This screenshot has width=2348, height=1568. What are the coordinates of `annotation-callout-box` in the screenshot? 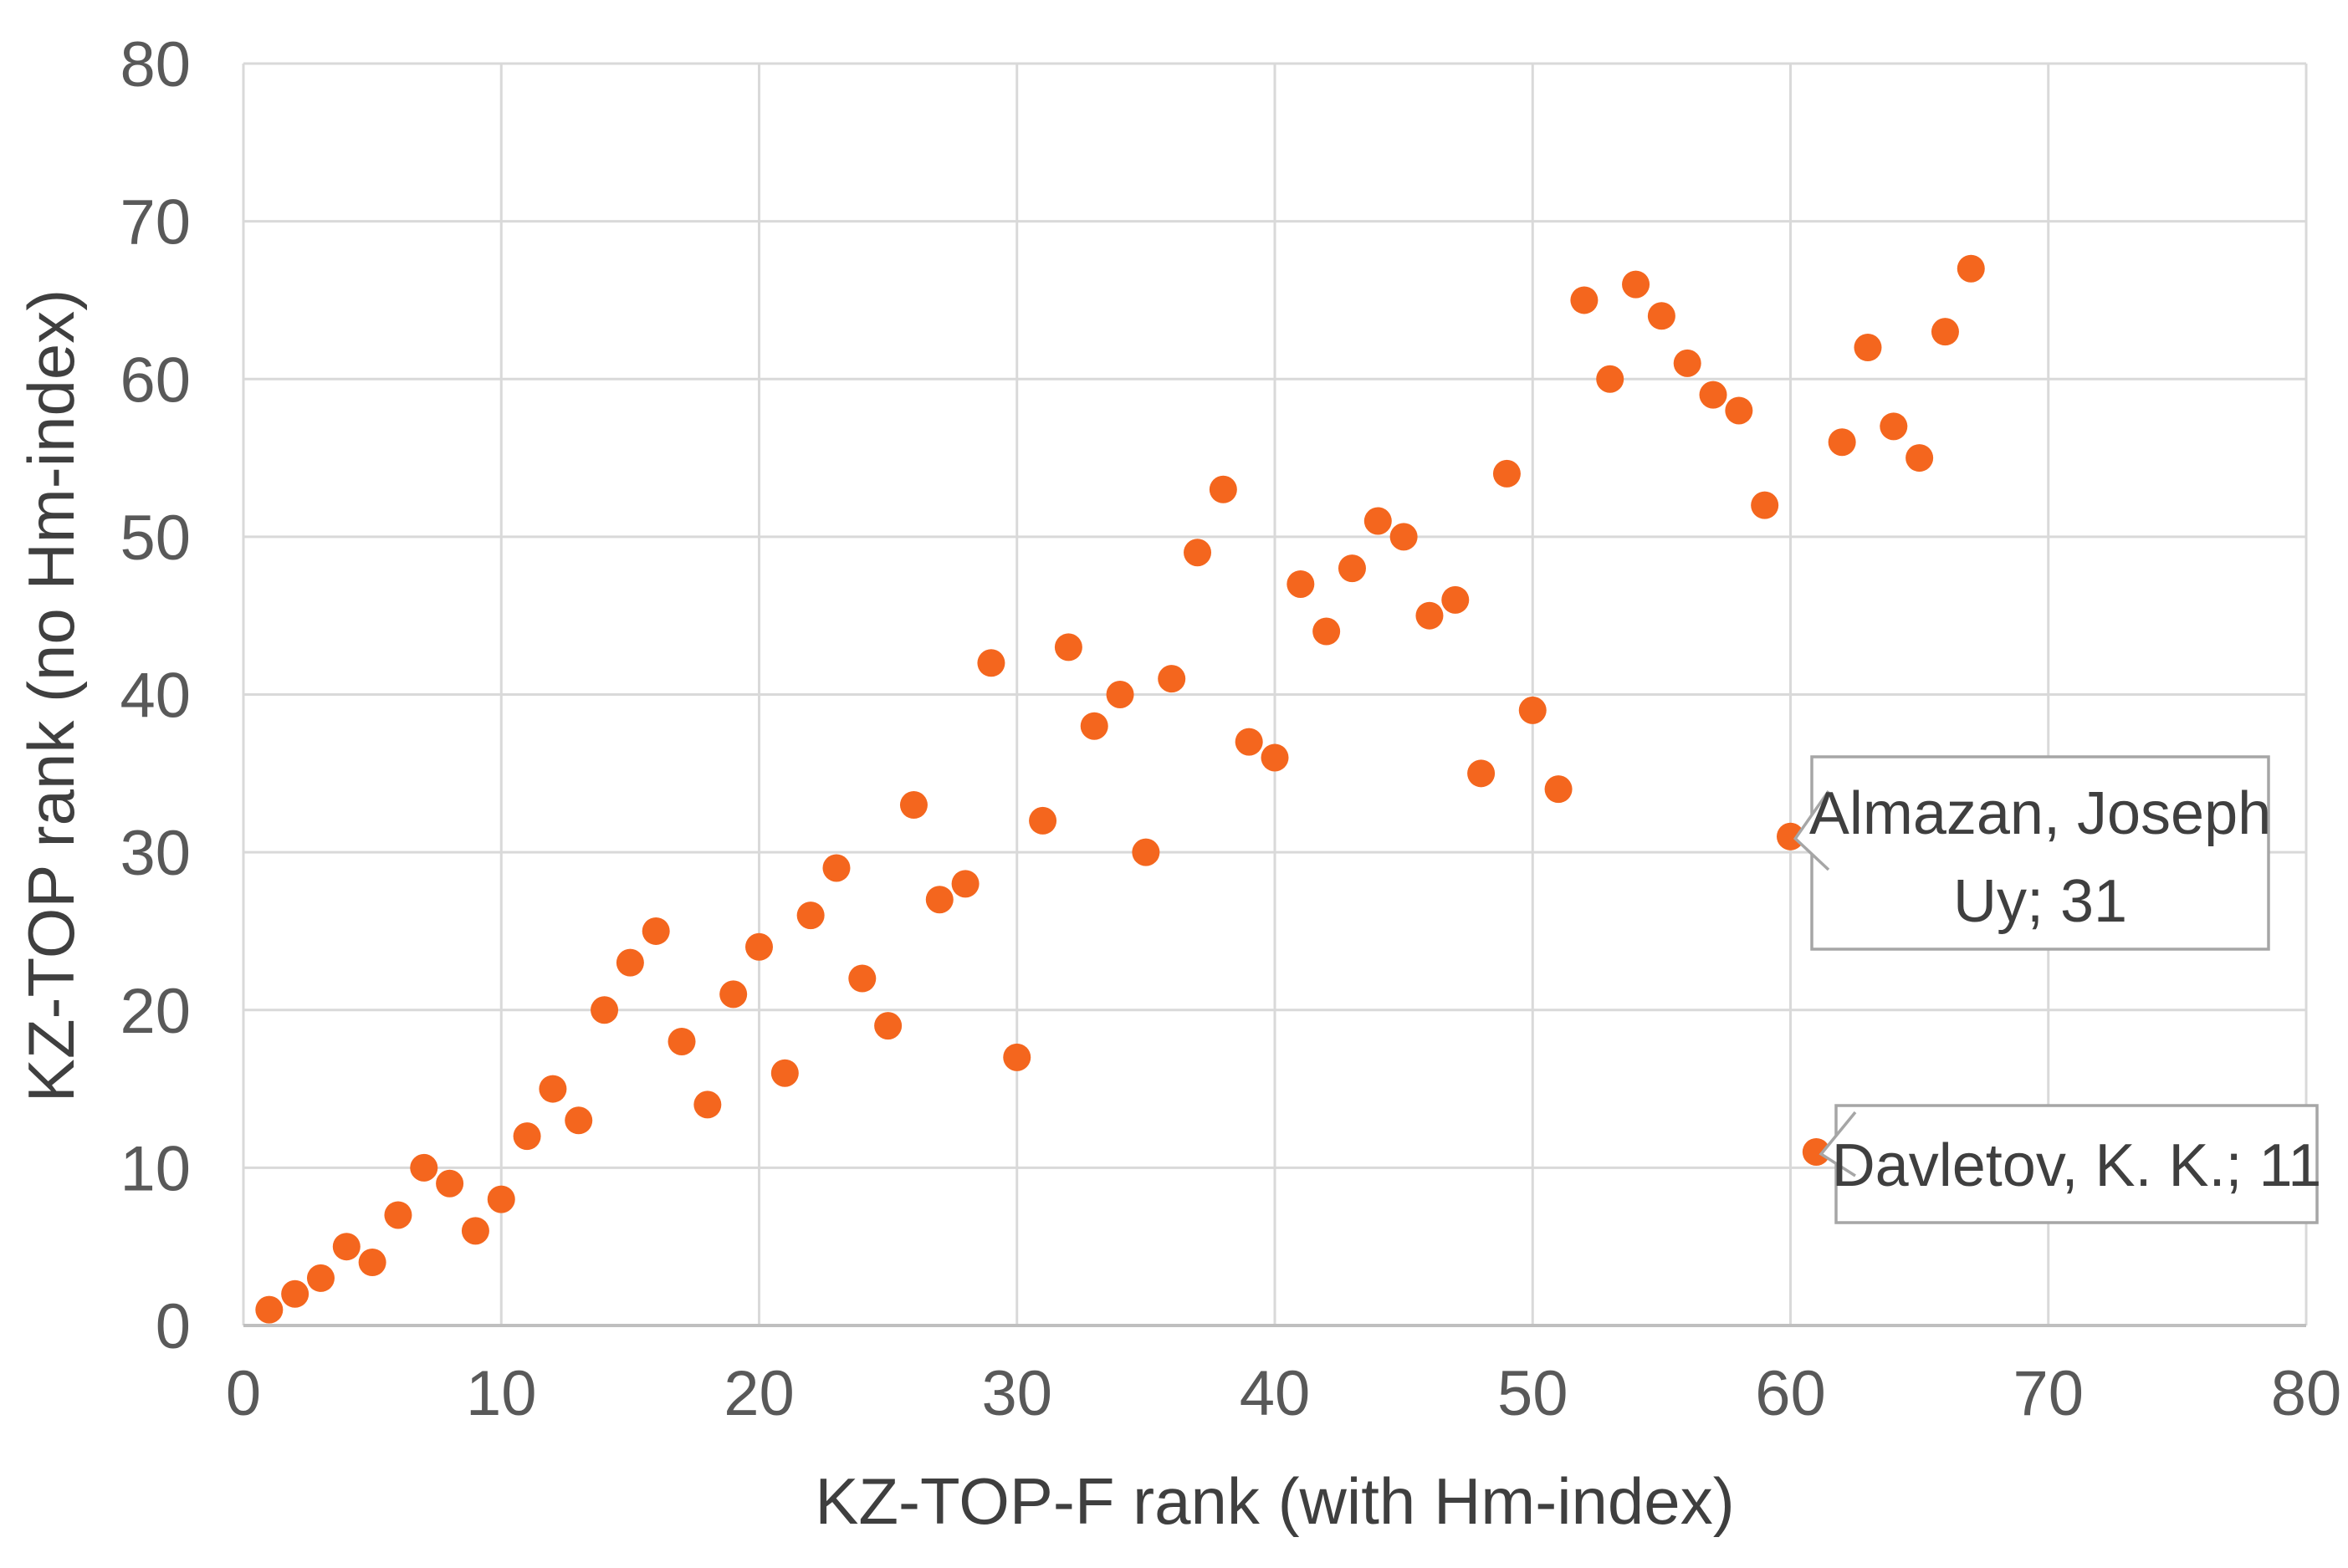 It's located at (2076, 1164).